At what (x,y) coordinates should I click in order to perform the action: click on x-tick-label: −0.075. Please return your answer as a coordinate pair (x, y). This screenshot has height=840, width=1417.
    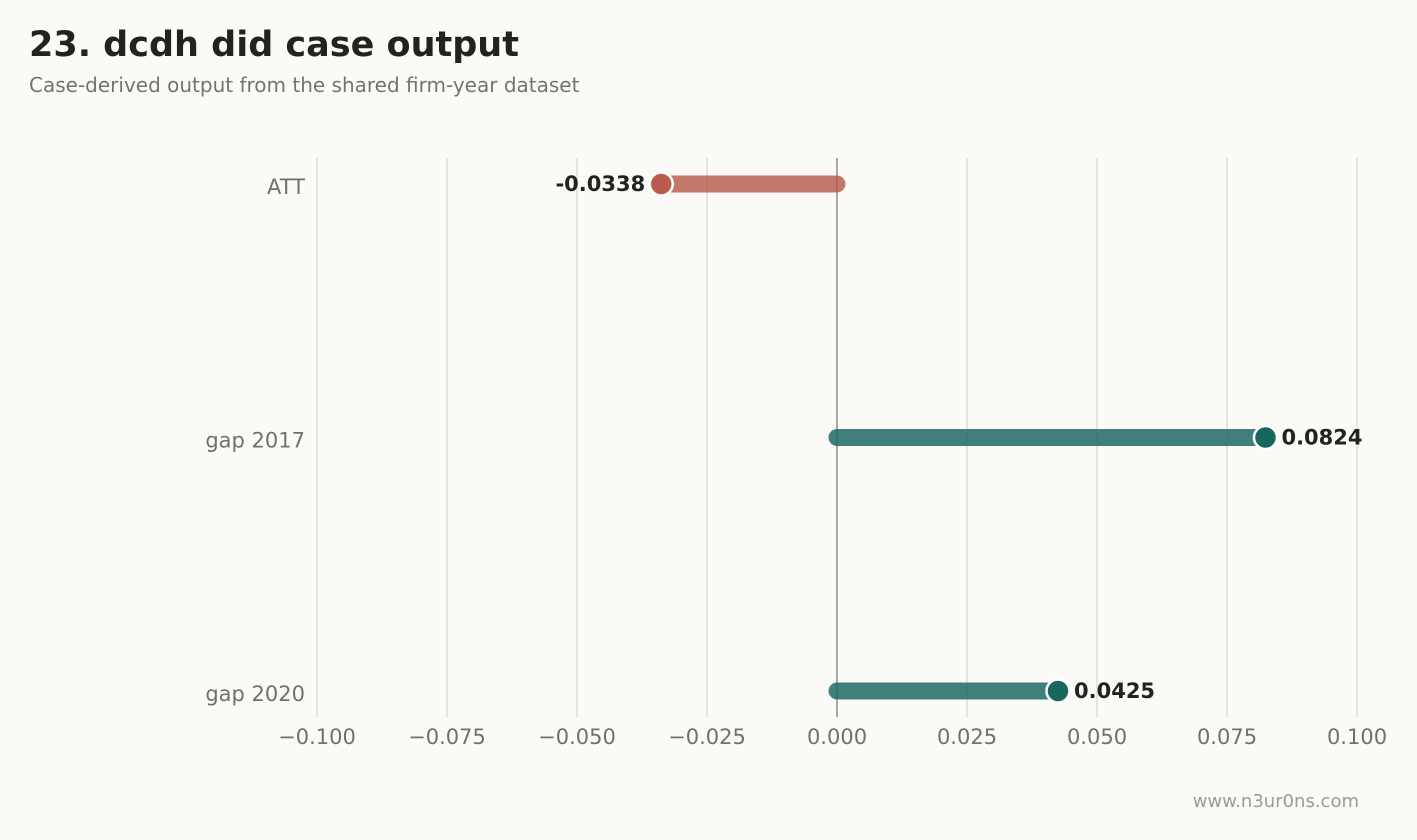
    Looking at the image, I should click on (447, 737).